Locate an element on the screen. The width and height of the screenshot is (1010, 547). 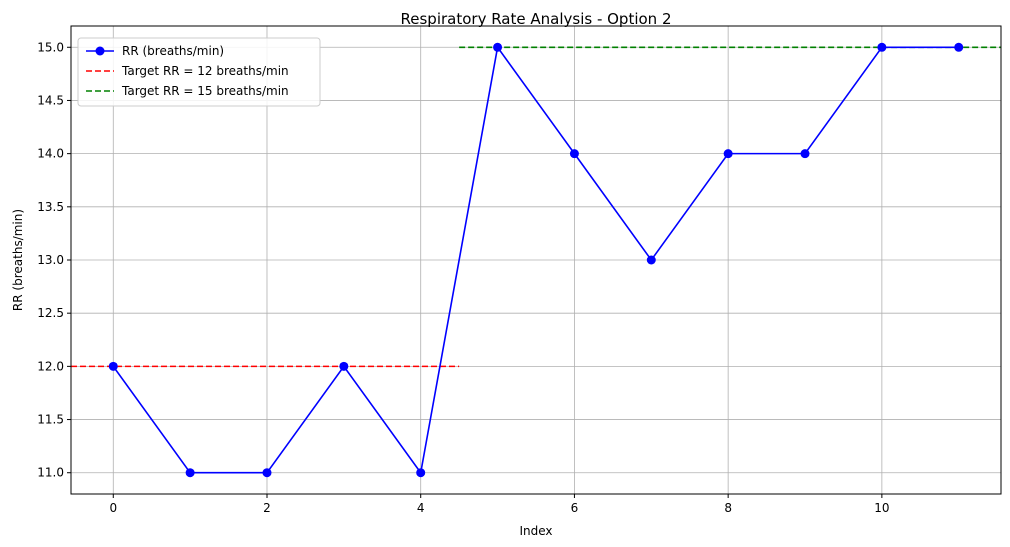
y-tick-label: 13.0 is located at coordinates (50, 260).